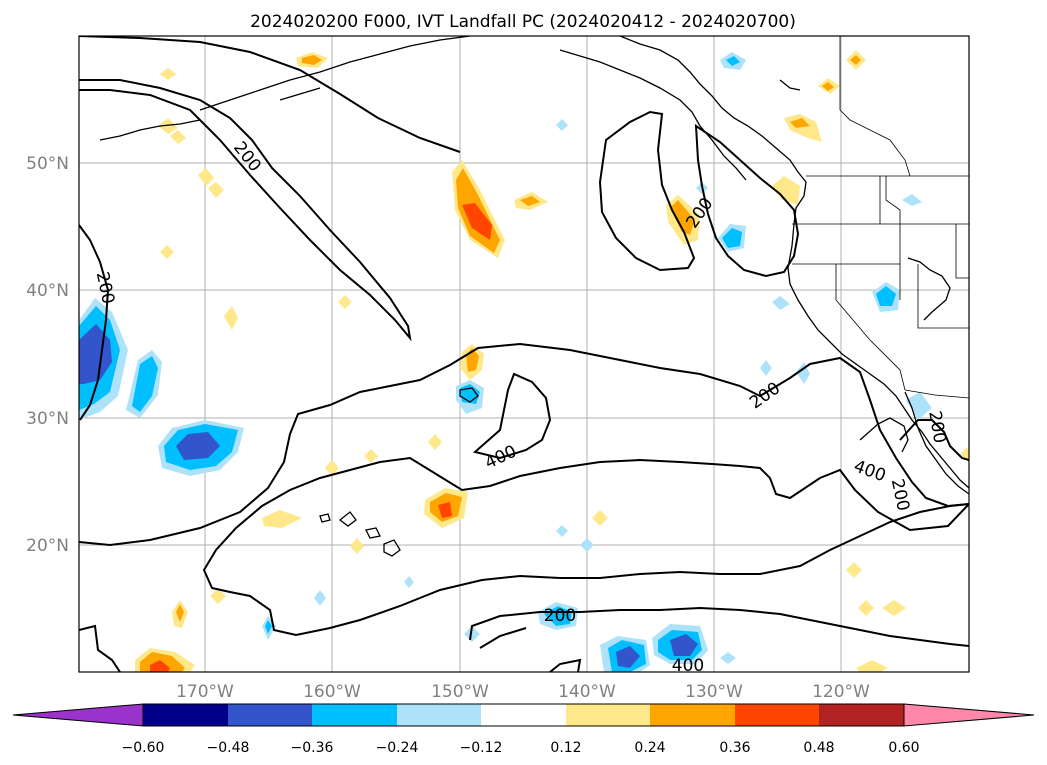 Image resolution: width=1047 pixels, height=765 pixels. What do you see at coordinates (47, 419) in the screenshot?
I see `lat-label: 30°N` at bounding box center [47, 419].